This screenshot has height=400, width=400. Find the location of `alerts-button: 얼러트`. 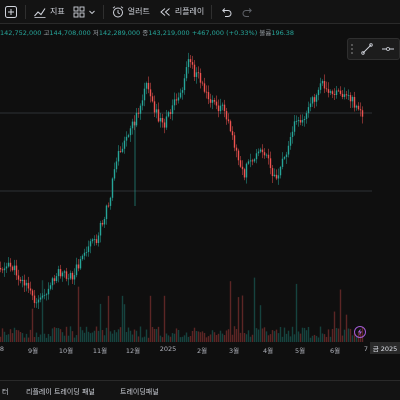

alerts-button: 얼러트 is located at coordinates (130, 12).